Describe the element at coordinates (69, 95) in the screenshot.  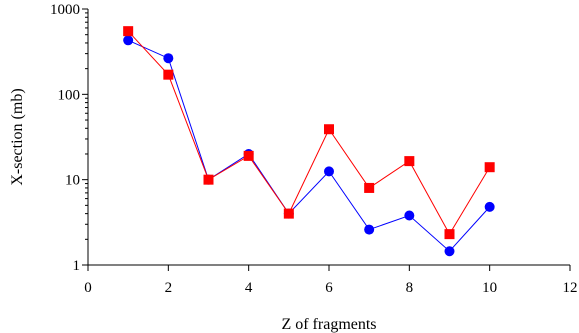
I see `y-tick-label: 100` at that location.